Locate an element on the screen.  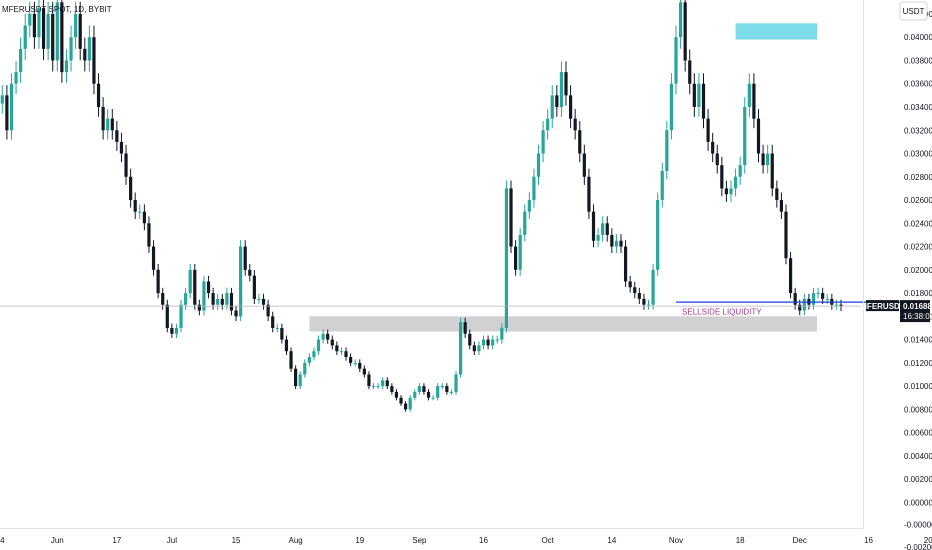
x-tick-label: 17 is located at coordinates (116, 540).